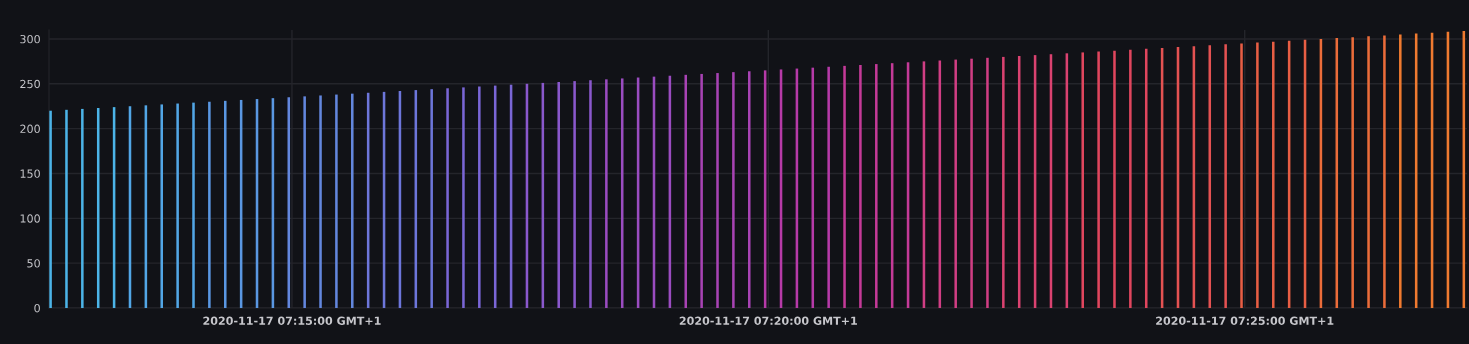 The height and width of the screenshot is (344, 1469). What do you see at coordinates (292, 320) in the screenshot?
I see `x-tick-label: 2020-11-17 07:15:00 GMT+1` at bounding box center [292, 320].